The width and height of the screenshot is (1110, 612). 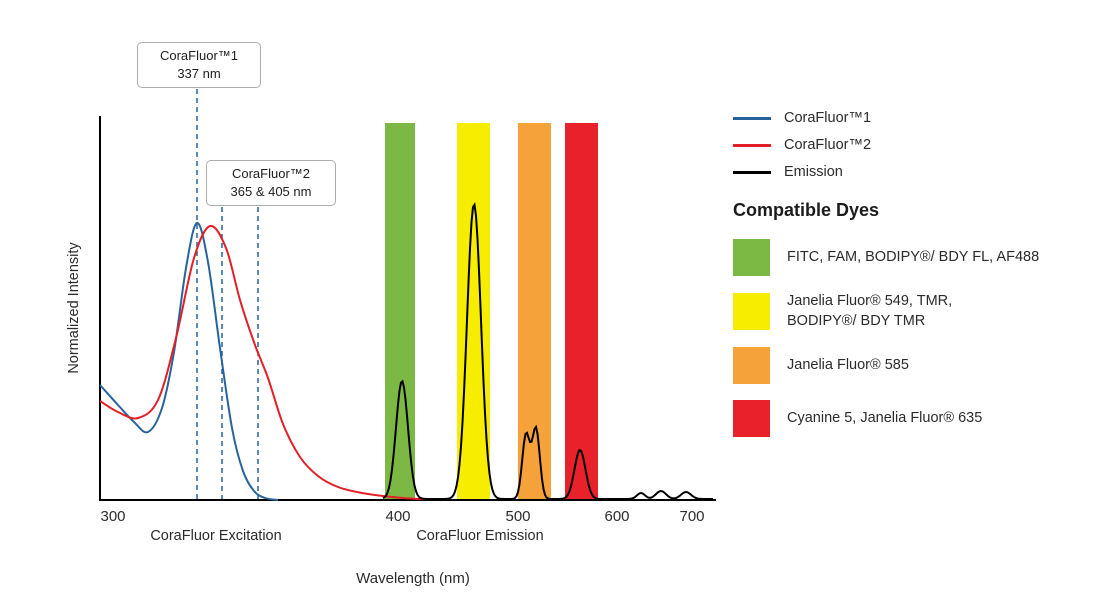 I want to click on x-tick-labels-group: 300 400 500 600 700, so click(x=402, y=516).